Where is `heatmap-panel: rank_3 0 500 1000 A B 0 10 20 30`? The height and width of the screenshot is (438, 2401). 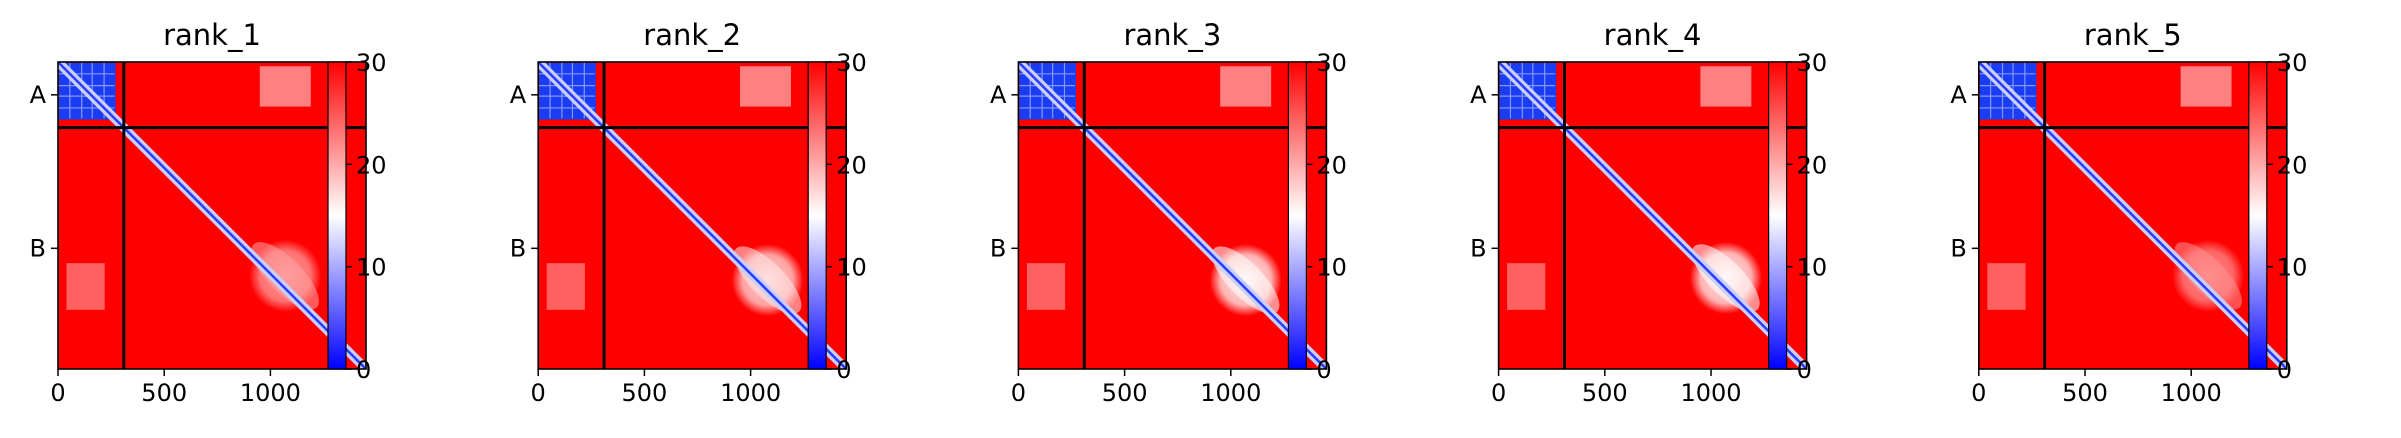 heatmap-panel: rank_3 0 500 1000 A B 0 10 20 30 is located at coordinates (1168, 212).